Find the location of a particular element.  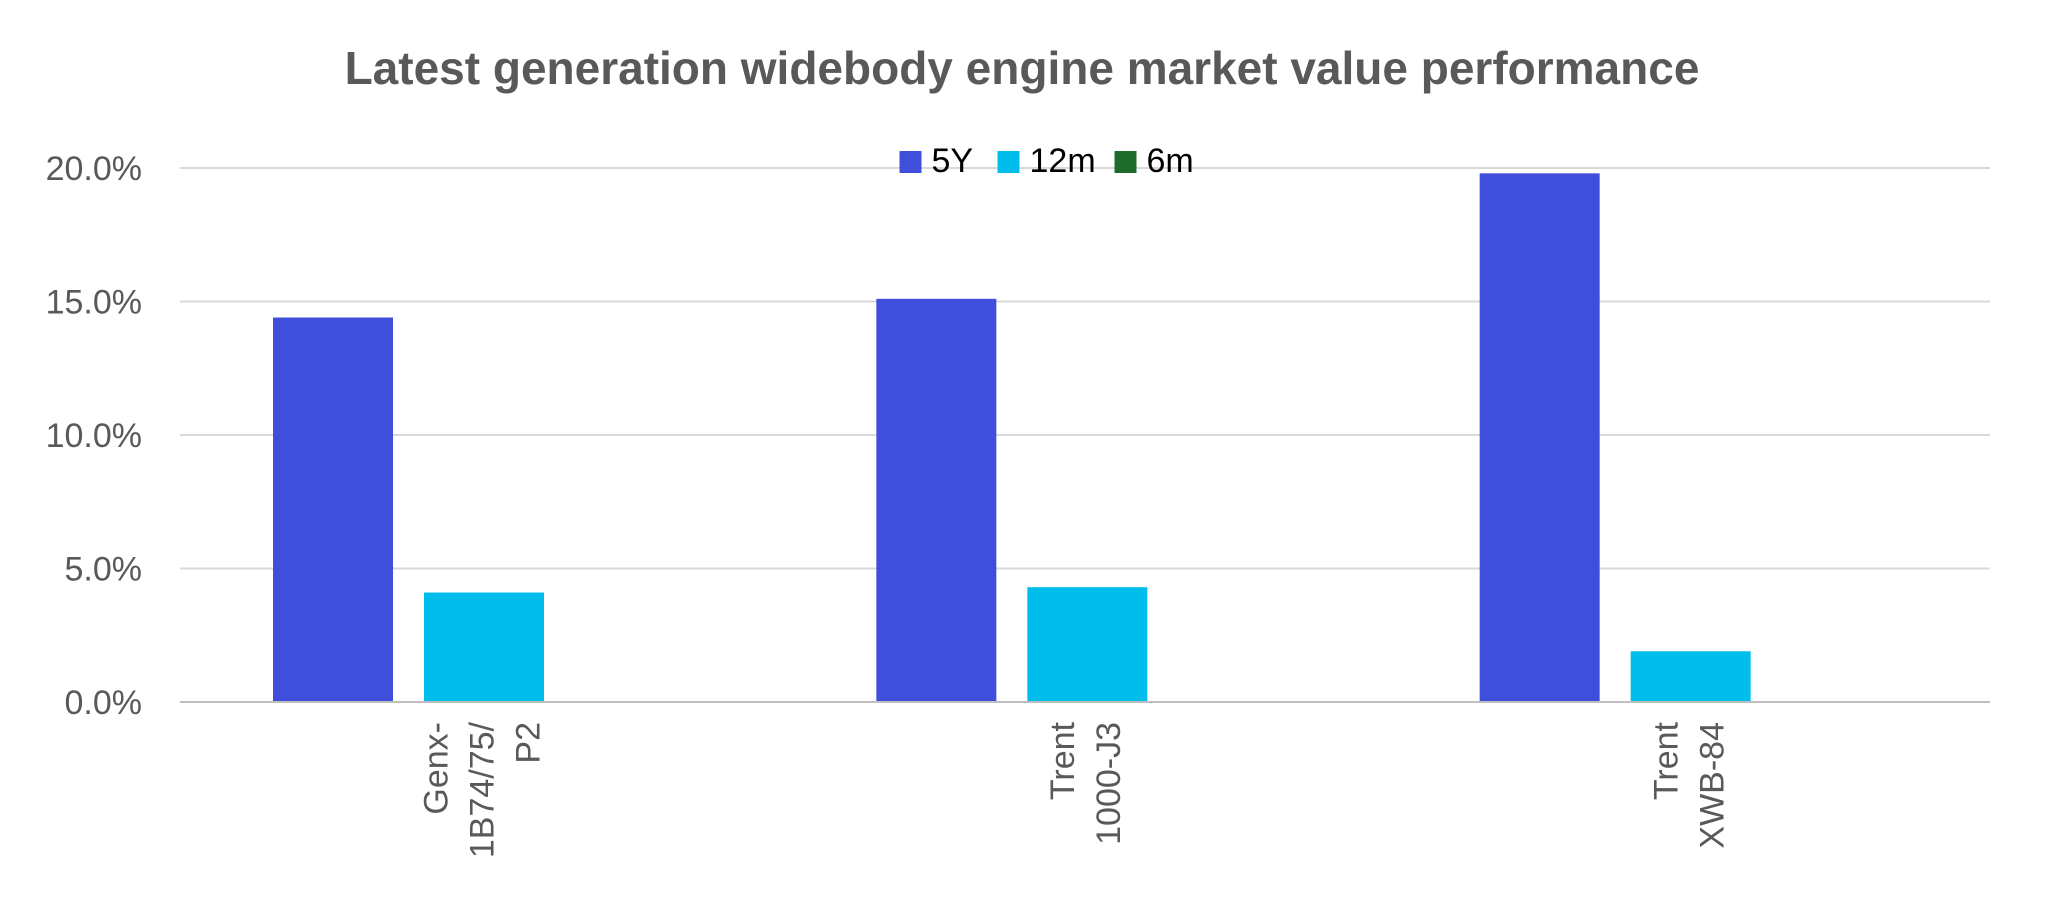

legend-item-6m: 6m is located at coordinates (1154, 161).